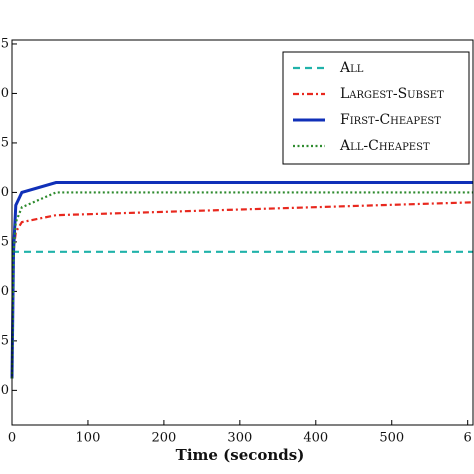  I want to click on legend-box, so click(376, 108).